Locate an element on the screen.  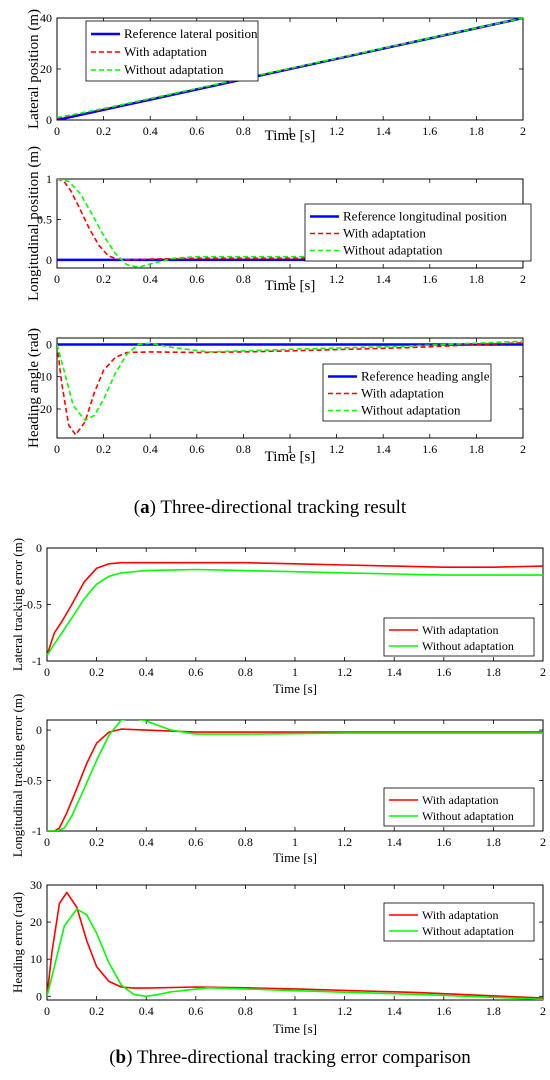
plot-frame is located at coordinates (295, 942).